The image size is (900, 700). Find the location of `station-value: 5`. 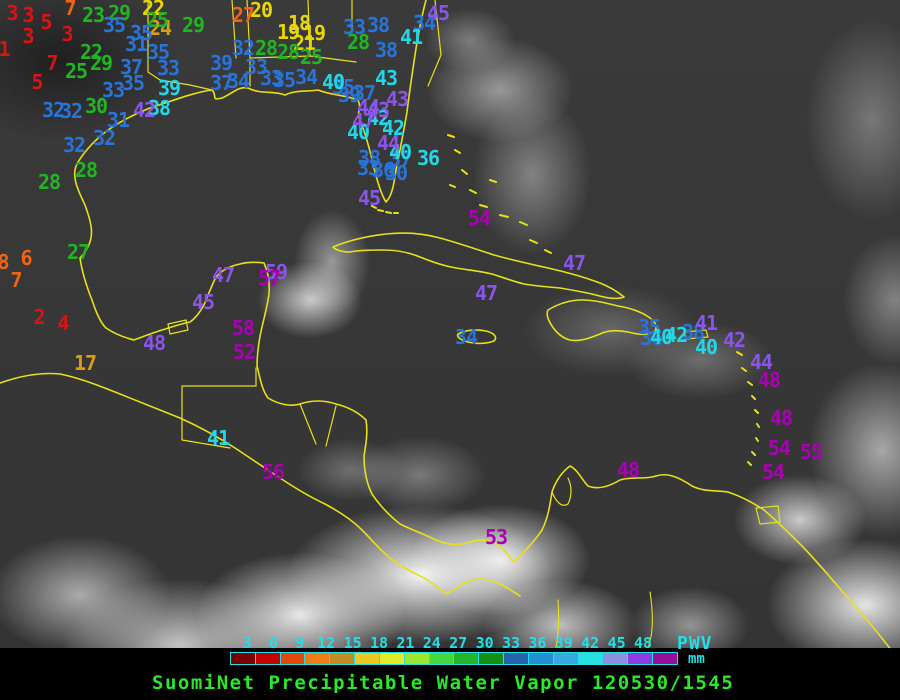

station-value: 5 is located at coordinates (37, 82).